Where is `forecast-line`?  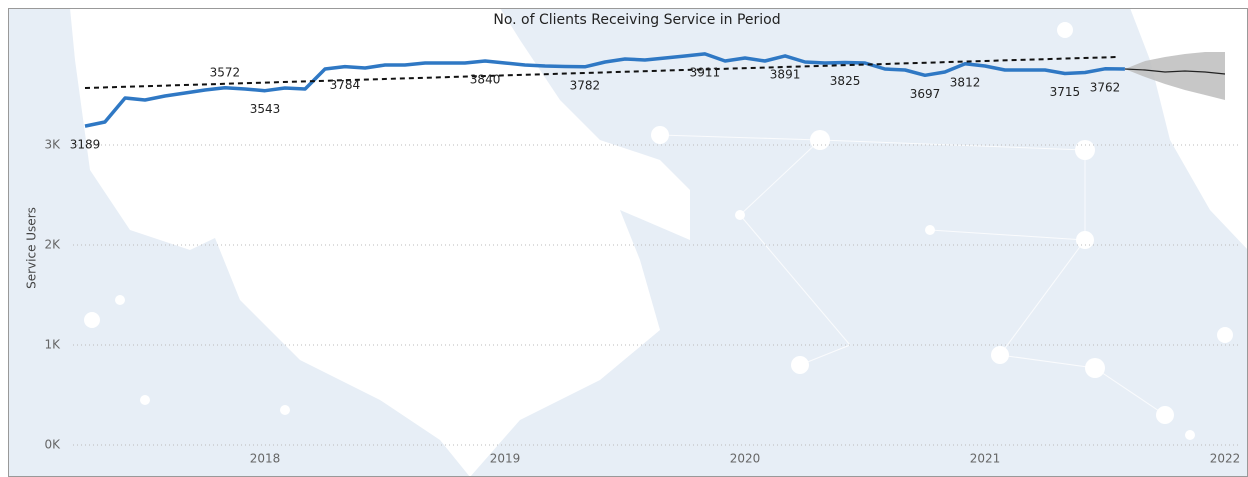
forecast-line is located at coordinates (1175, 71).